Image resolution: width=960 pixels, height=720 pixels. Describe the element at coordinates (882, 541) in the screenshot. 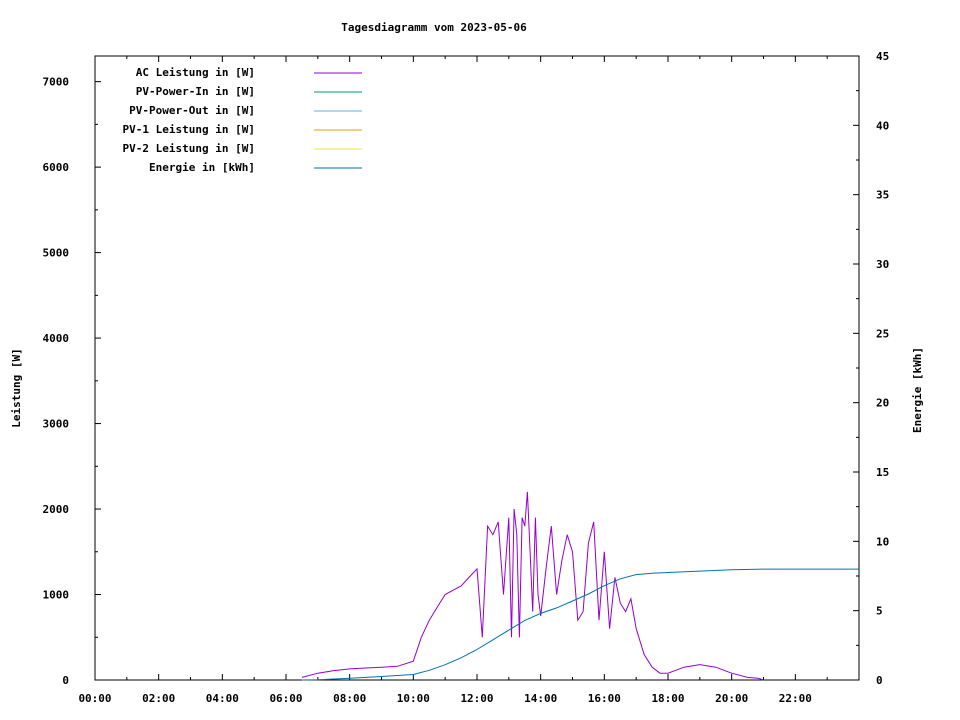

I see `y2-tick-label: 10` at that location.